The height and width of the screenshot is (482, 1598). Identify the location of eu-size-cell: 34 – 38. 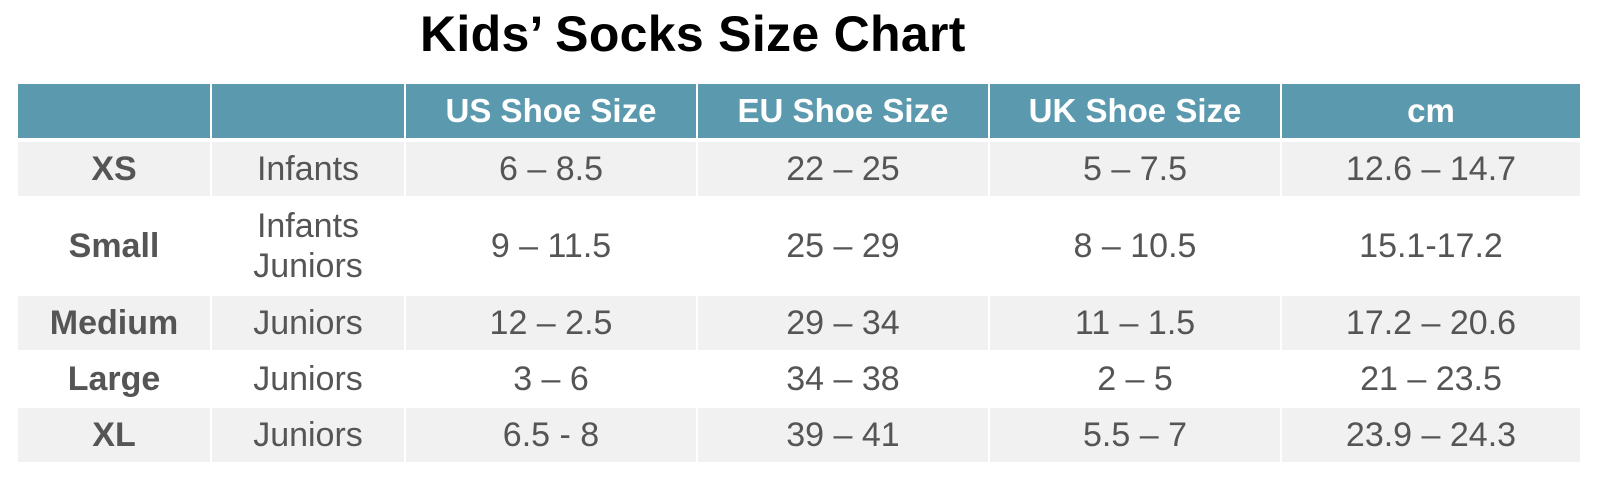
(844, 380).